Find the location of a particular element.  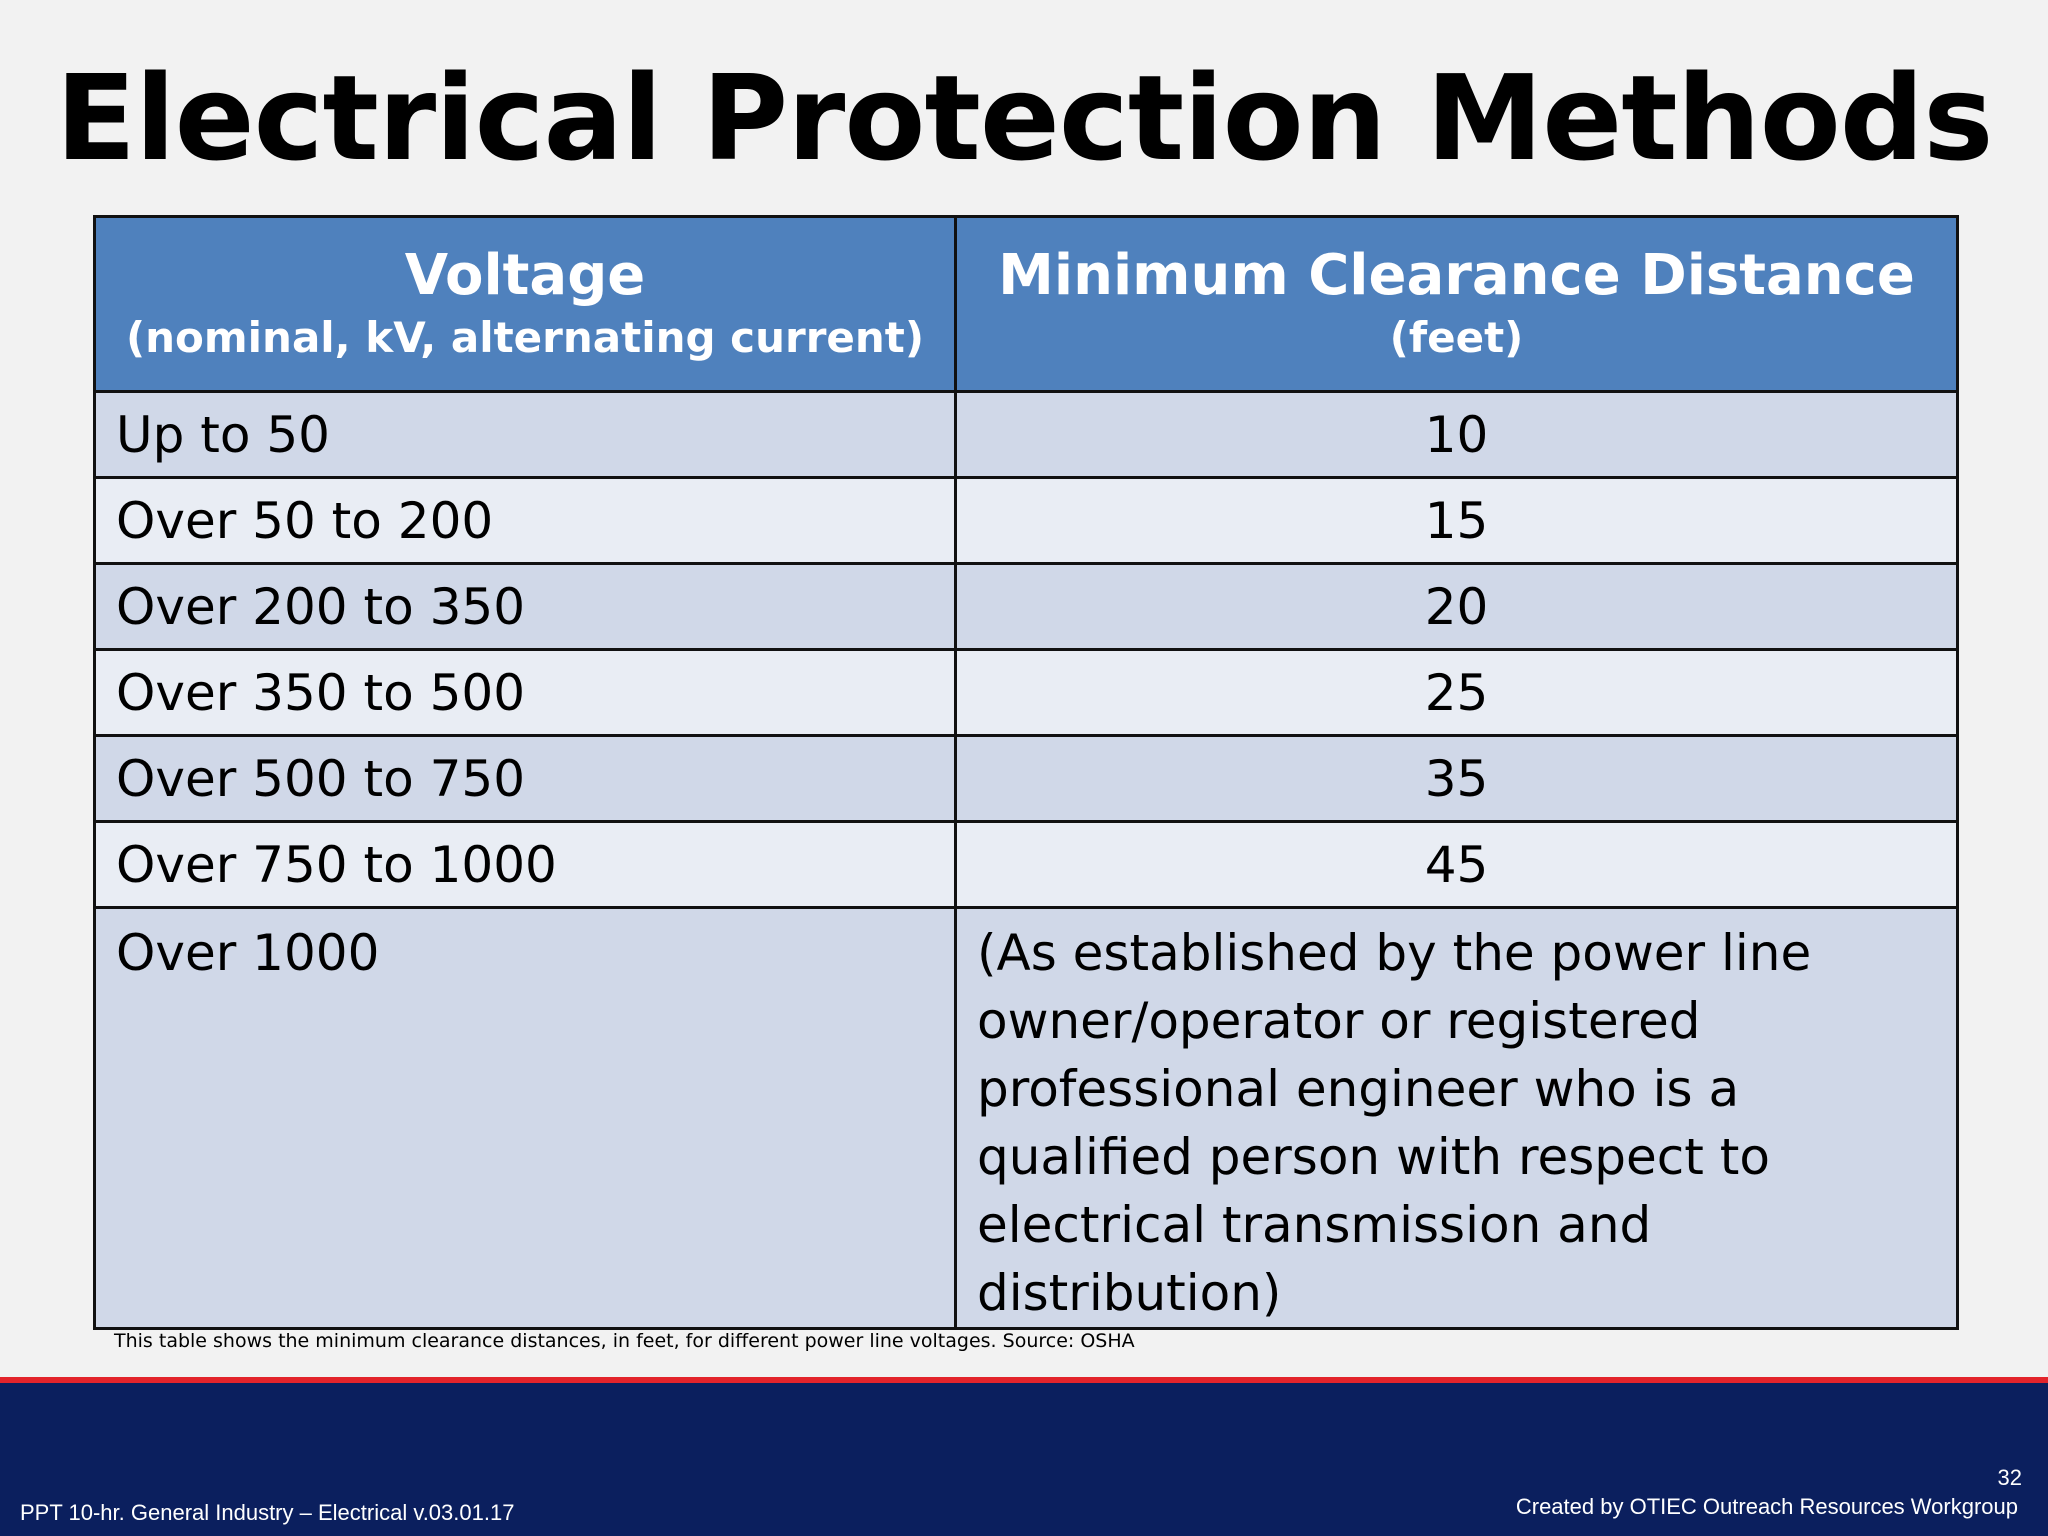

distance-cell: 45 is located at coordinates (1456, 864).